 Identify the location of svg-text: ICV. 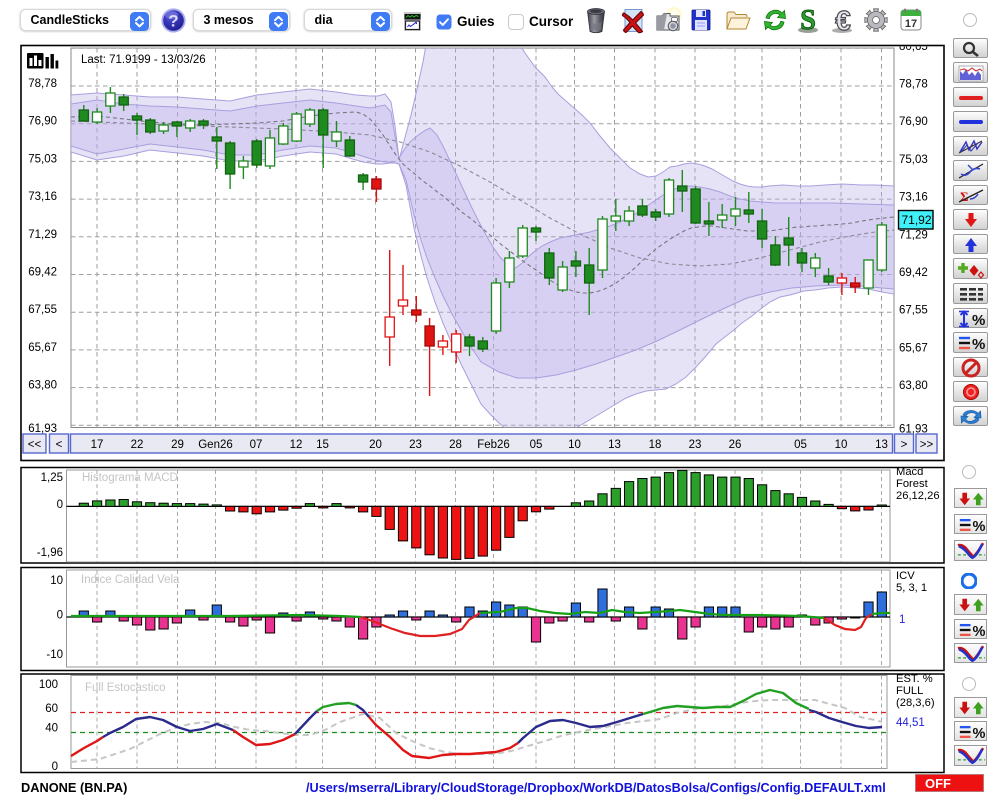
(905, 576).